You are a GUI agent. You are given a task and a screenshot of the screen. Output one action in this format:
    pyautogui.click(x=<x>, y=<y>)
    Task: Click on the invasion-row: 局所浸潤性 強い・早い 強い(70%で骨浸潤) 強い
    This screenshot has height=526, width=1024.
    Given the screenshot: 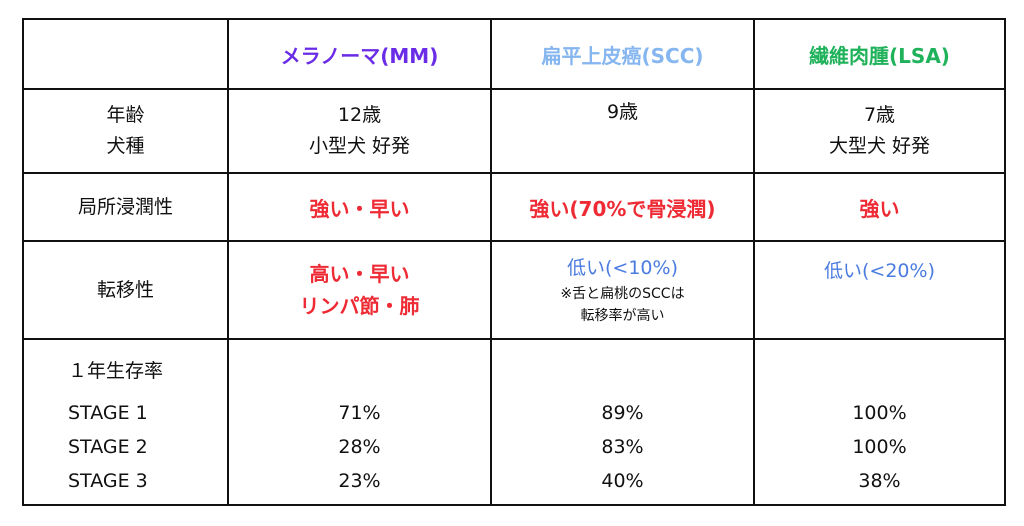 What is the action you would take?
    pyautogui.click(x=514, y=207)
    